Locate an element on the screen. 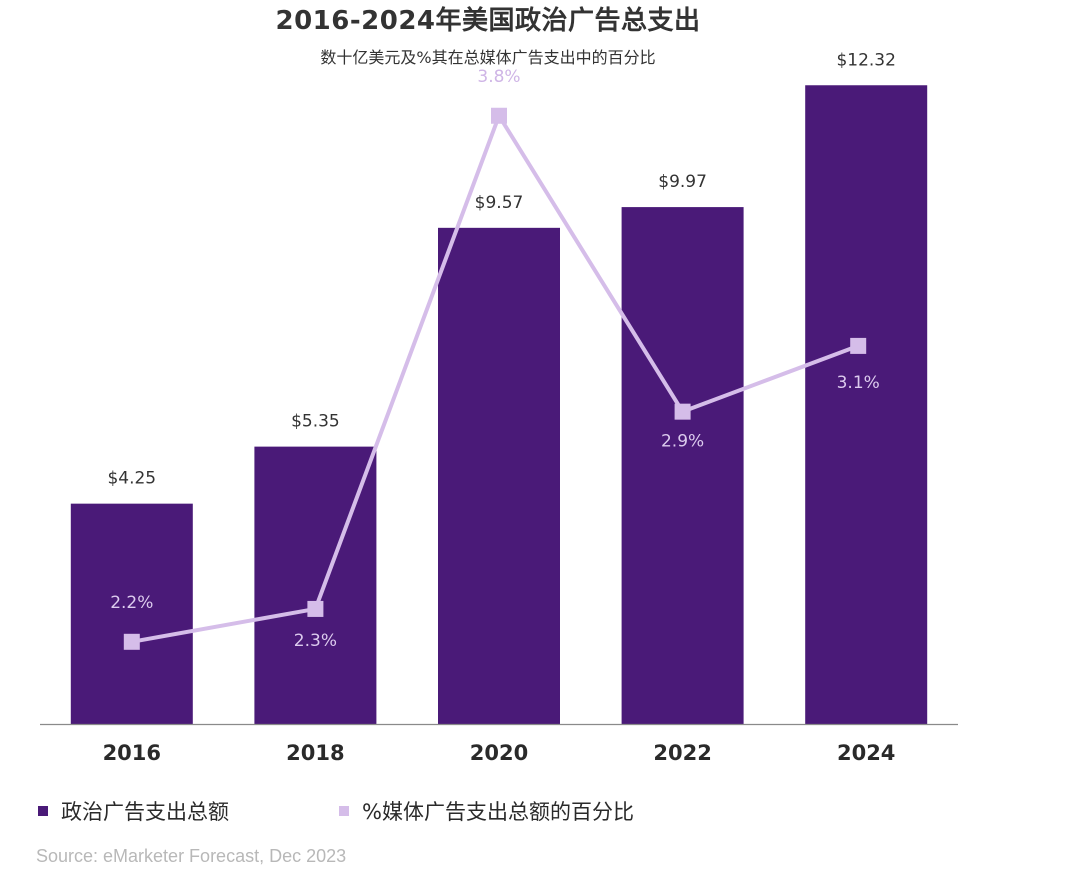 This screenshot has width=1080, height=879. line-value-label-2018: 2.3% is located at coordinates (315, 641).